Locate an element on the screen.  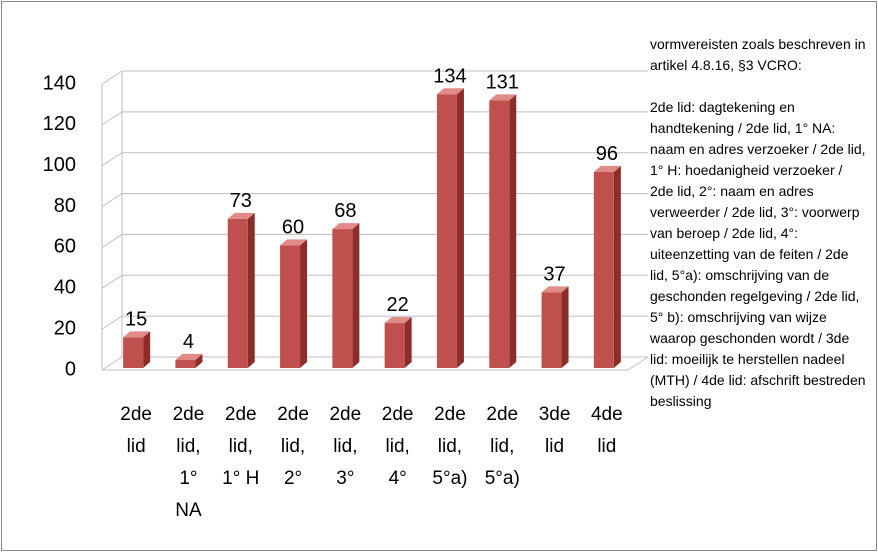
x-tick-label: 3de lid is located at coordinates (555, 430).